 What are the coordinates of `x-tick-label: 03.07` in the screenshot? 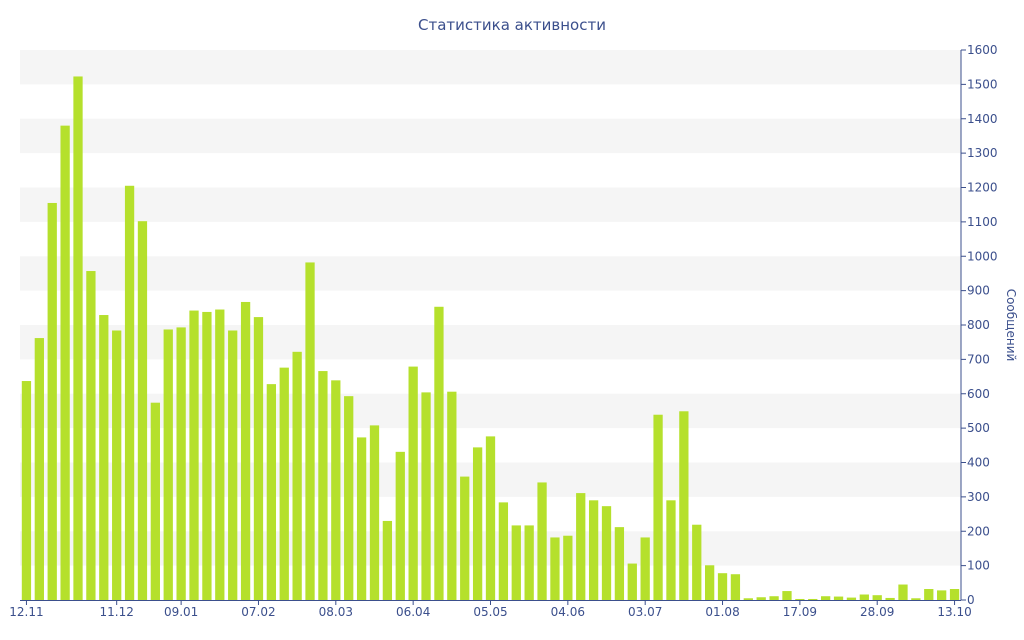 It's located at (645, 612).